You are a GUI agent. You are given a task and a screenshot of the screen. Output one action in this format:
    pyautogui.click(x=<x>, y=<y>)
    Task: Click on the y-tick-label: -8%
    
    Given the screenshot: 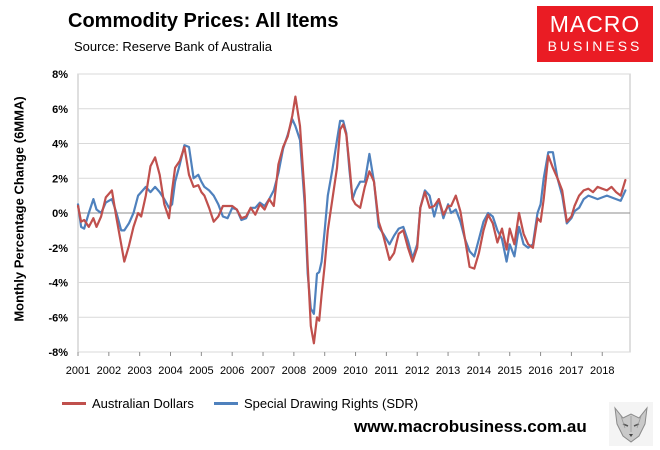 What is the action you would take?
    pyautogui.click(x=58, y=353)
    